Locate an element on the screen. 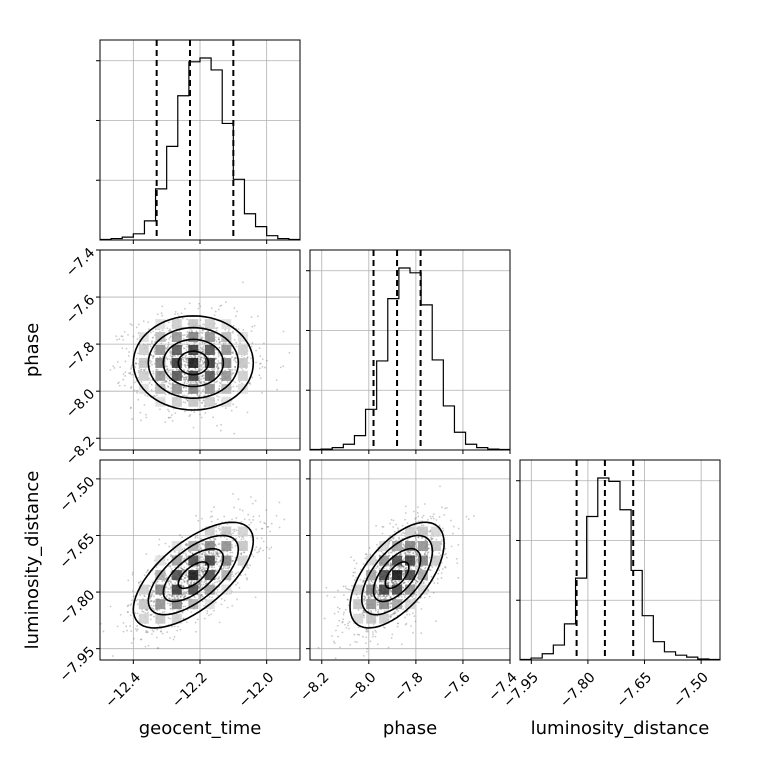 Image resolution: width=760 pixels, height=760 pixels. hist-panel-geocent_time is located at coordinates (198, 141).